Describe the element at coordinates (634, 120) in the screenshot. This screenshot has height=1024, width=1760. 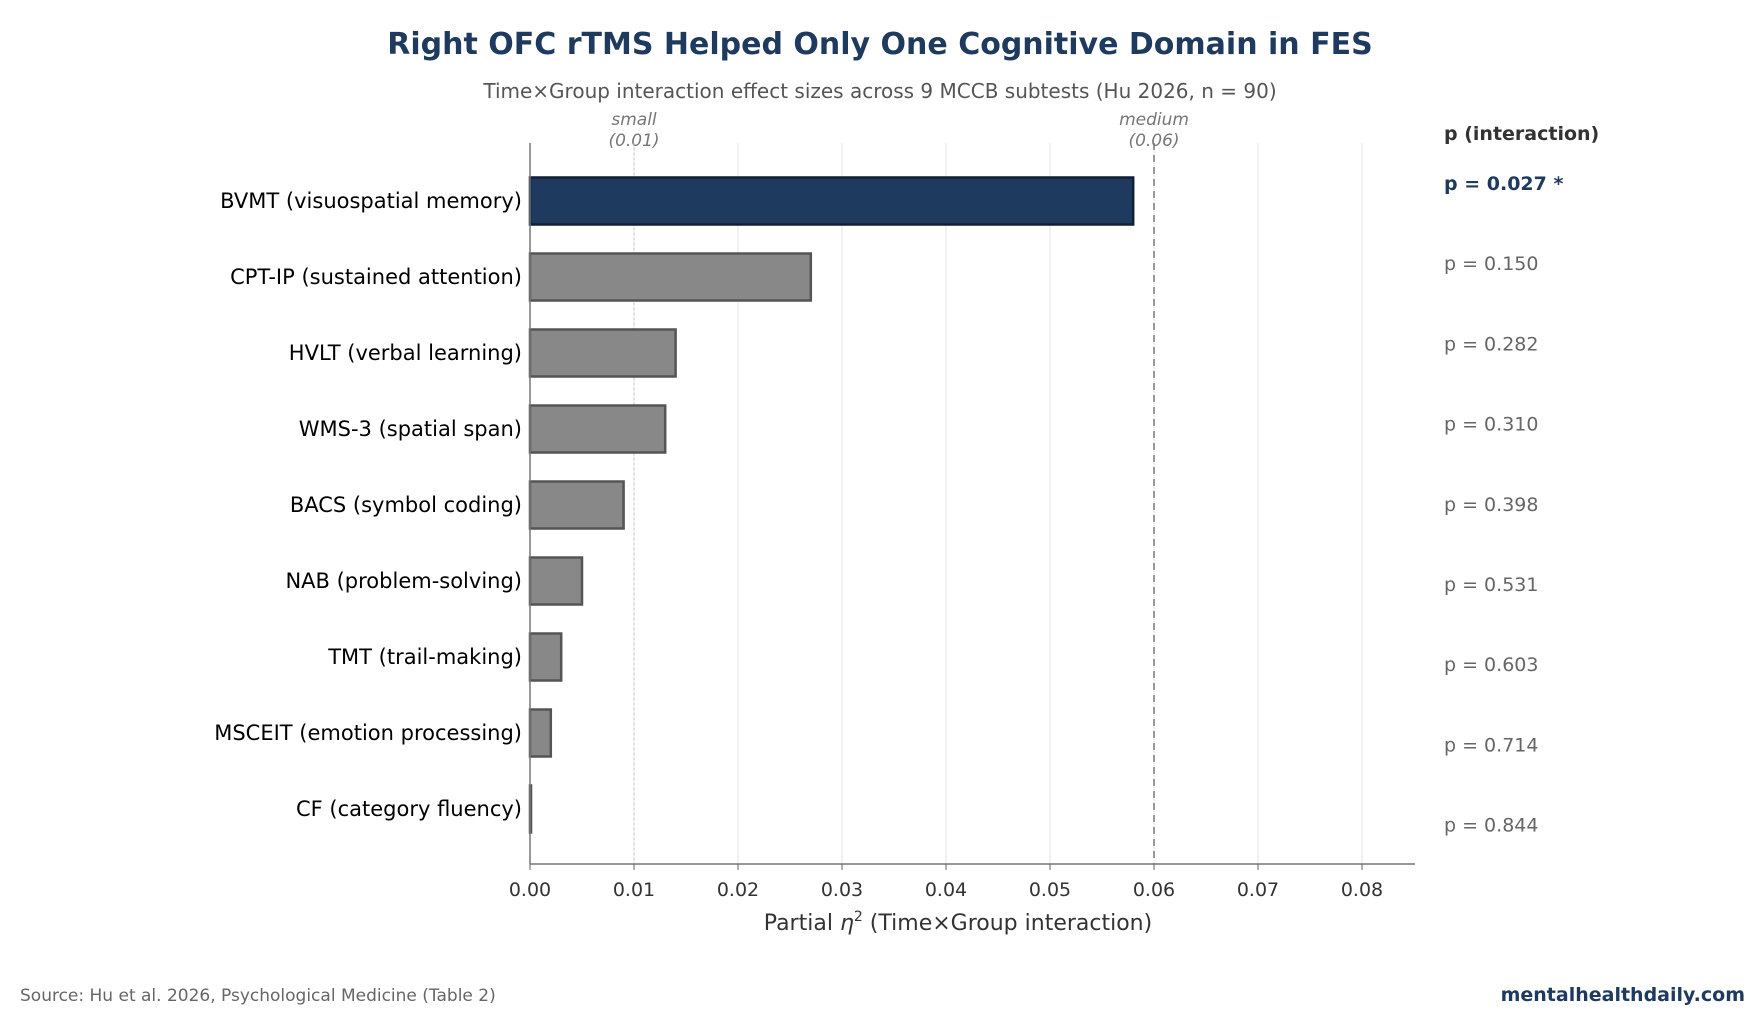
I see `reference-label: small` at that location.